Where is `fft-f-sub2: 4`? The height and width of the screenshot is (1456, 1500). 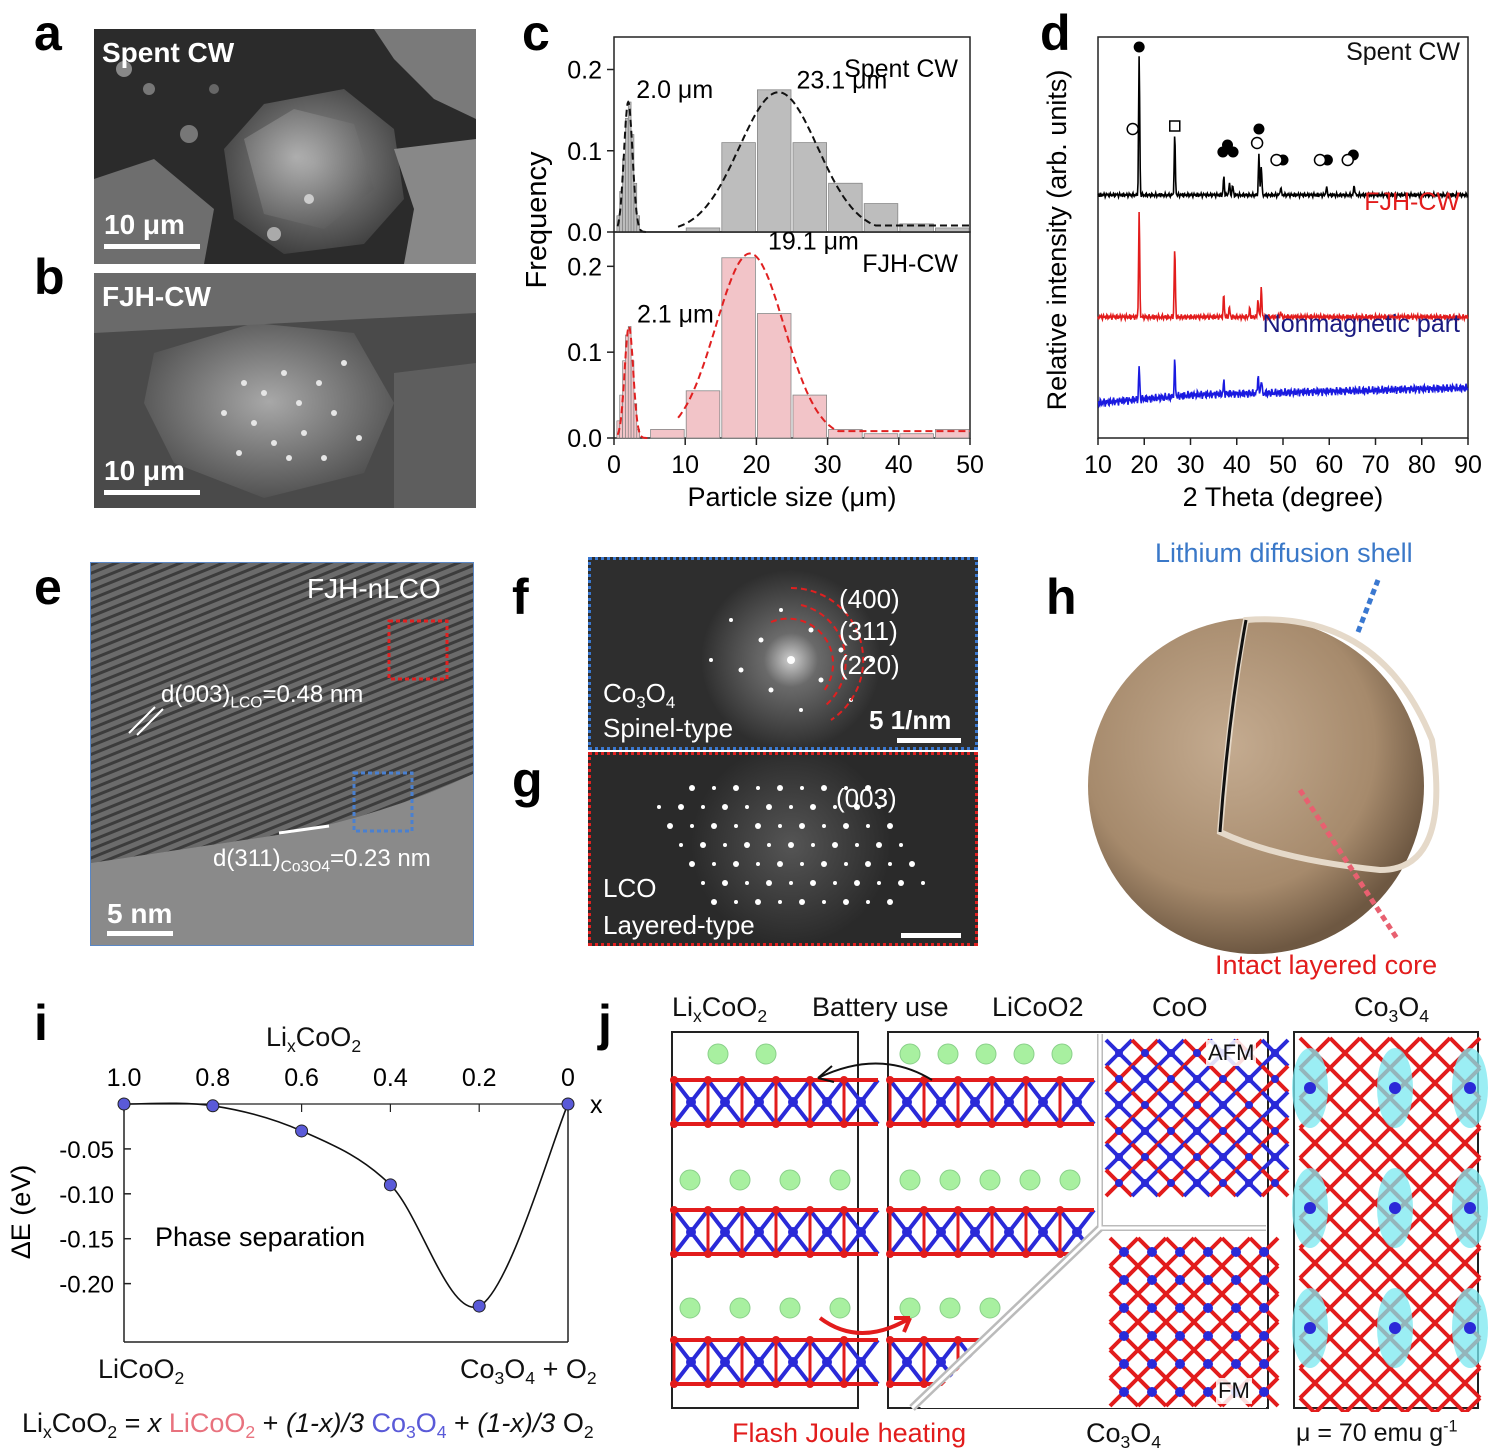 fft-f-sub2: 4 is located at coordinates (670, 702).